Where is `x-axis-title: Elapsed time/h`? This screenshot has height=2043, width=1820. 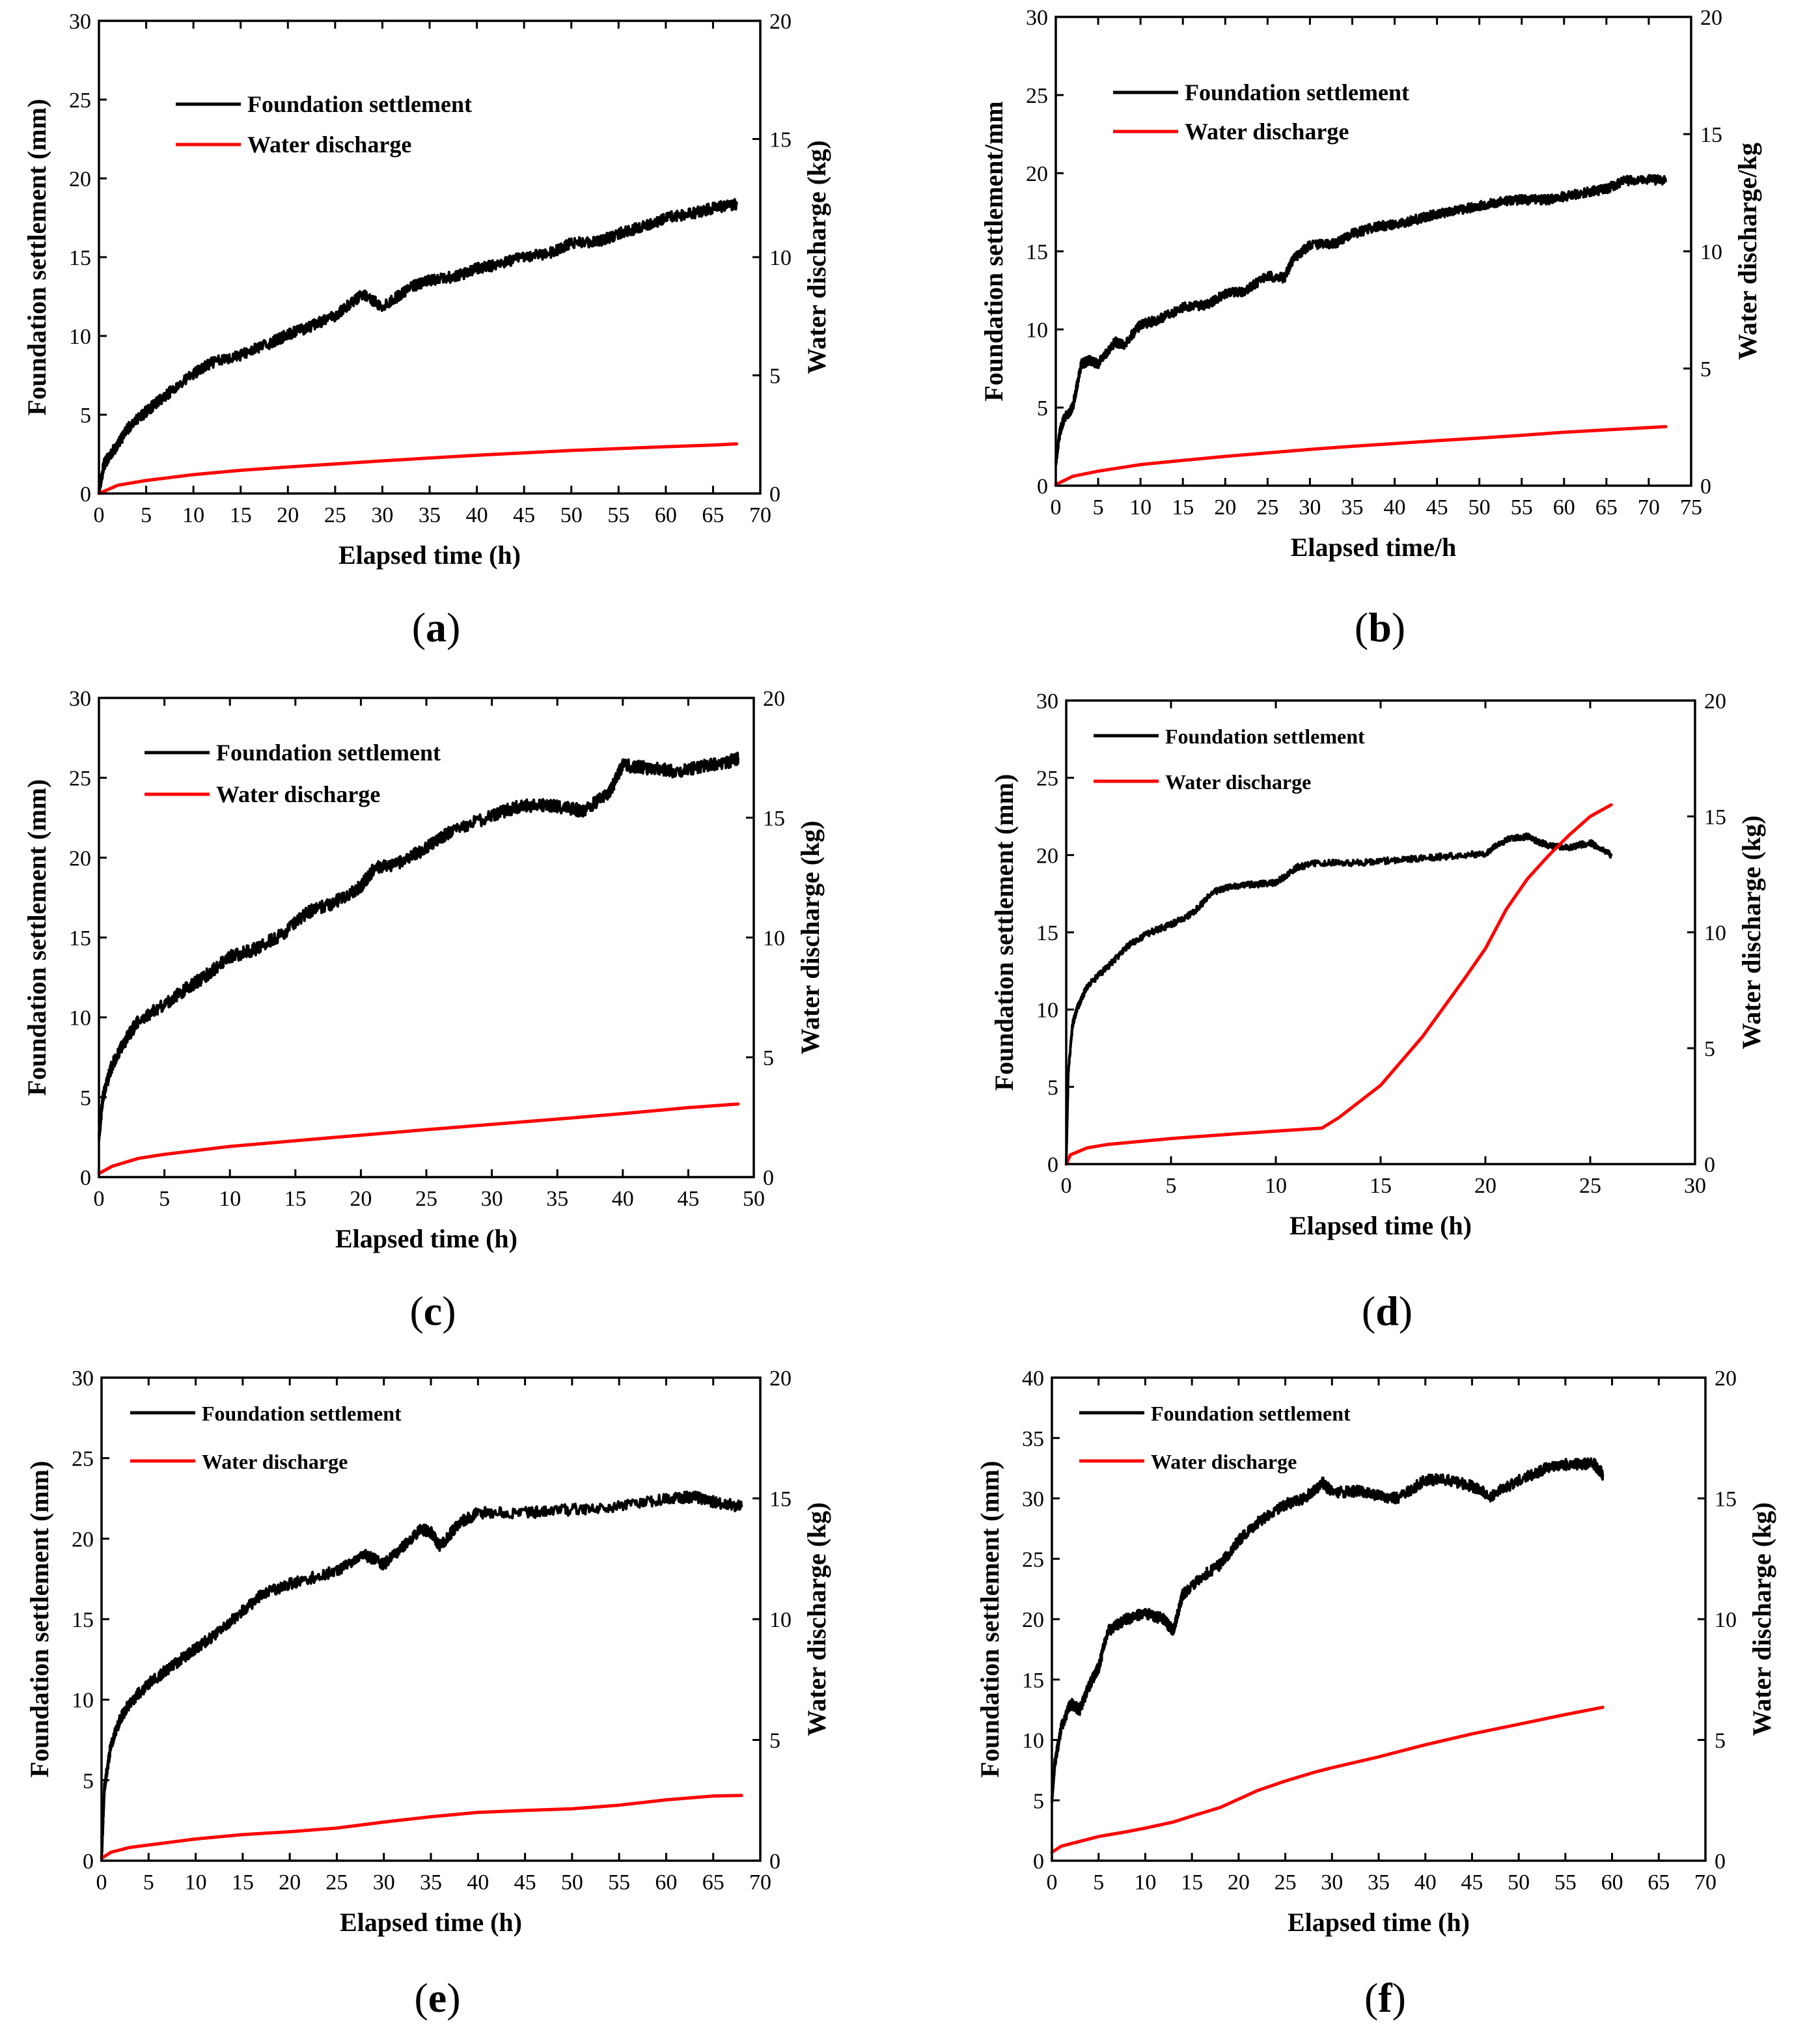
x-axis-title: Elapsed time/h is located at coordinates (1373, 547).